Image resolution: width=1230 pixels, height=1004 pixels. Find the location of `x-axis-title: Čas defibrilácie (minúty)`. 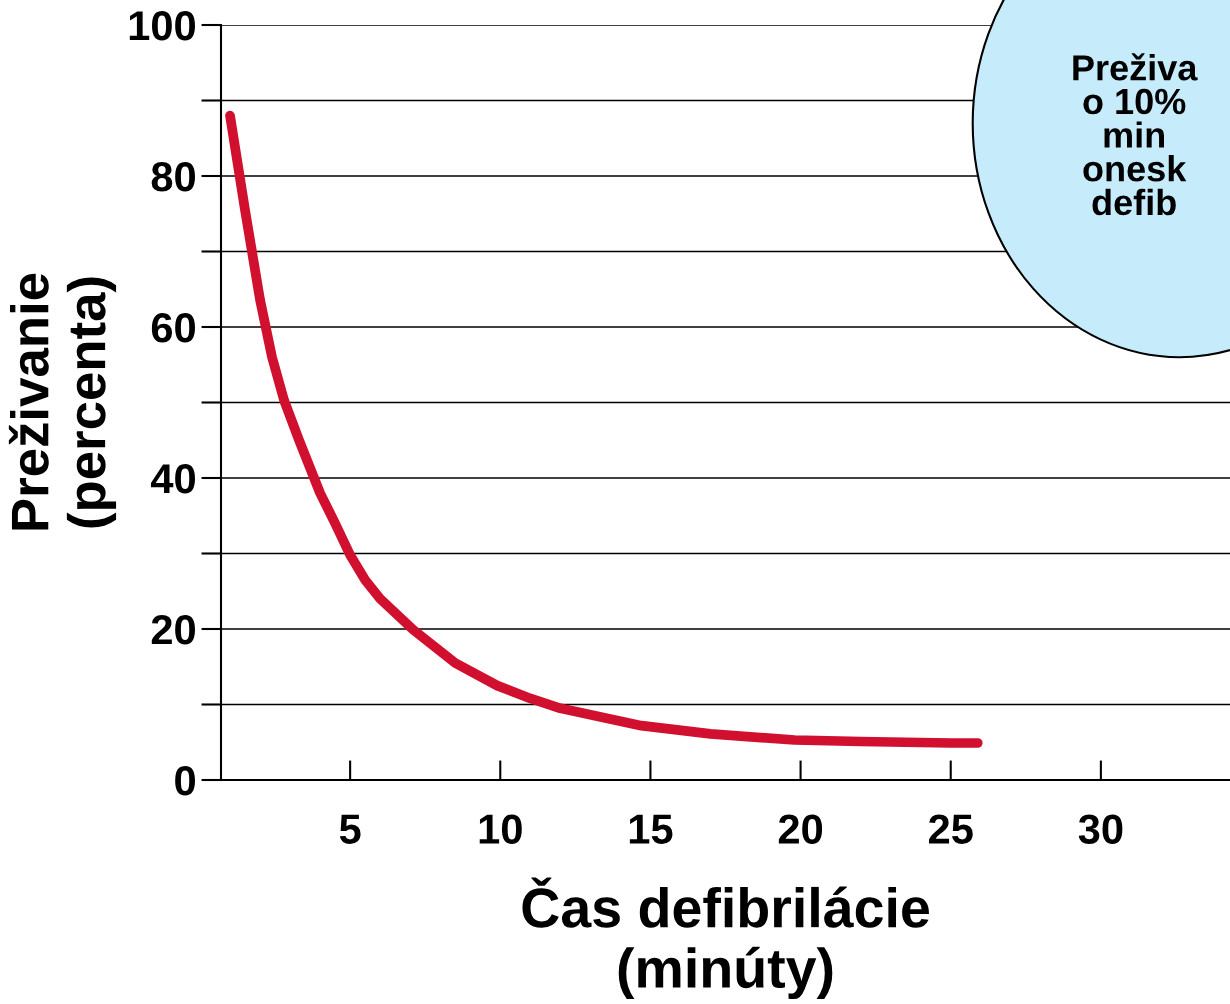

x-axis-title: Čas defibrilácie (minúty) is located at coordinates (725, 938).